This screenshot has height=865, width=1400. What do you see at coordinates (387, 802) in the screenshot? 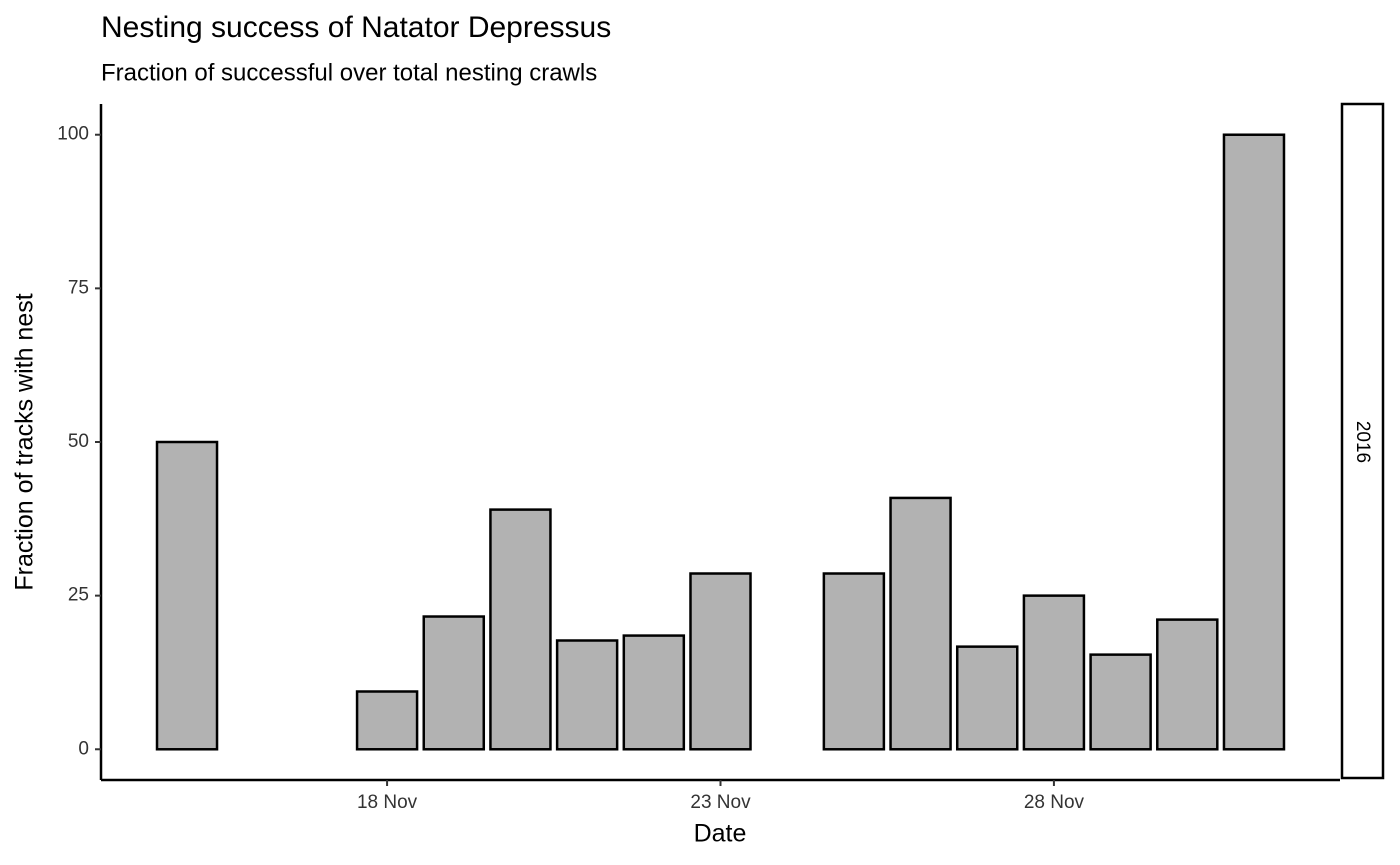
I see `x-tick-label: 18 Nov` at bounding box center [387, 802].